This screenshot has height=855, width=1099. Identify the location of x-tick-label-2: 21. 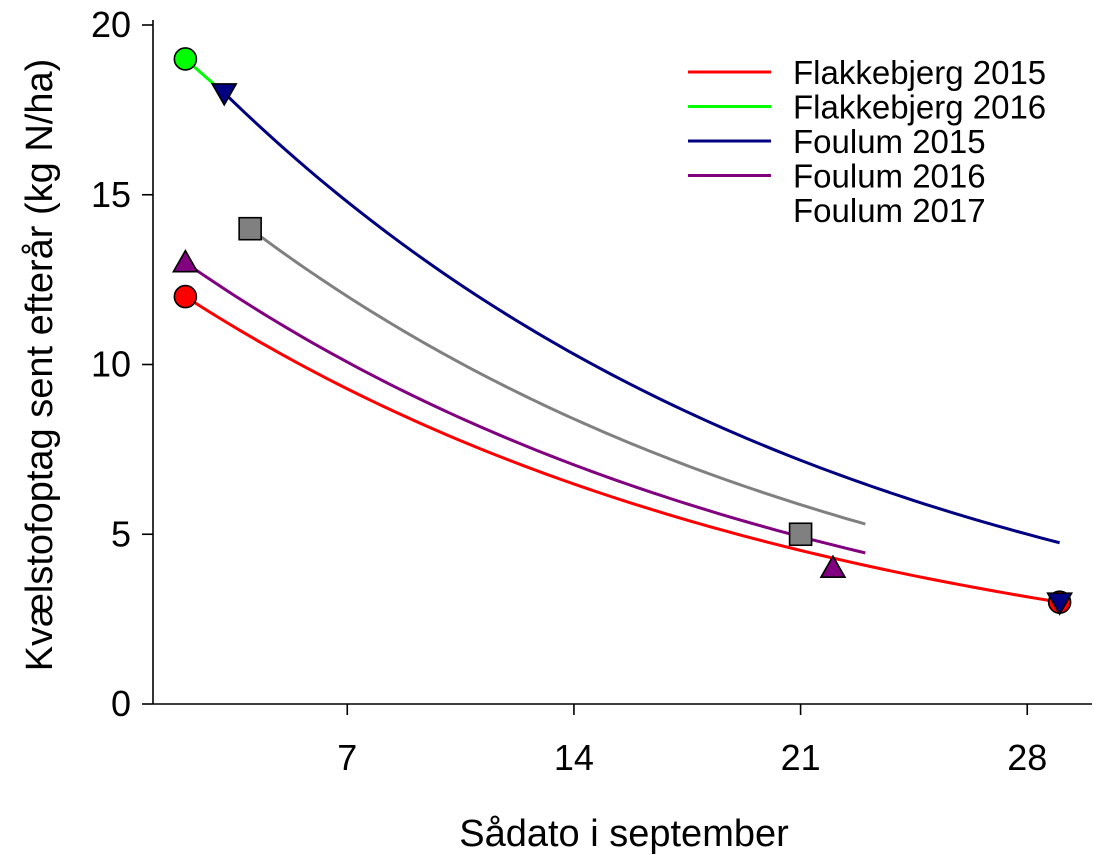
(801, 757).